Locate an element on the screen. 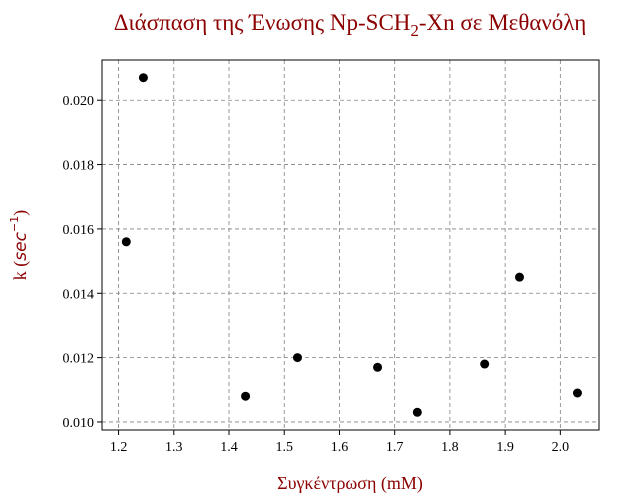 The height and width of the screenshot is (503, 618). y-tick-label: 0.014 is located at coordinates (79, 294).